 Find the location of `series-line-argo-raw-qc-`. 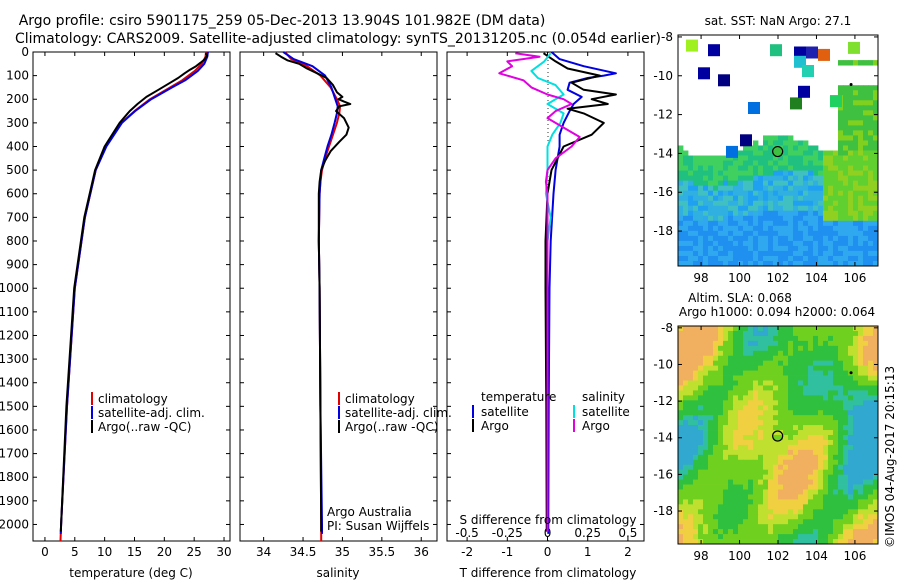

series-line-argo-raw-qc- is located at coordinates (313, 292).